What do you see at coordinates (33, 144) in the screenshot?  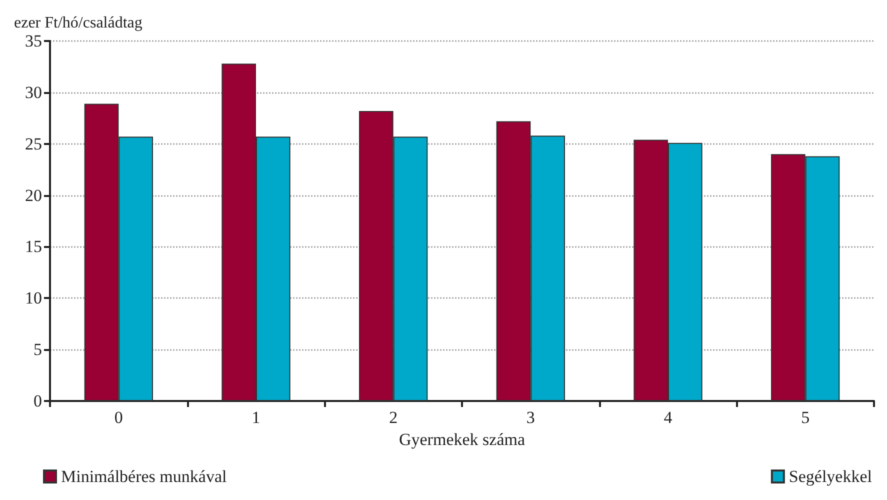 I see `y-tick-label: 25` at bounding box center [33, 144].